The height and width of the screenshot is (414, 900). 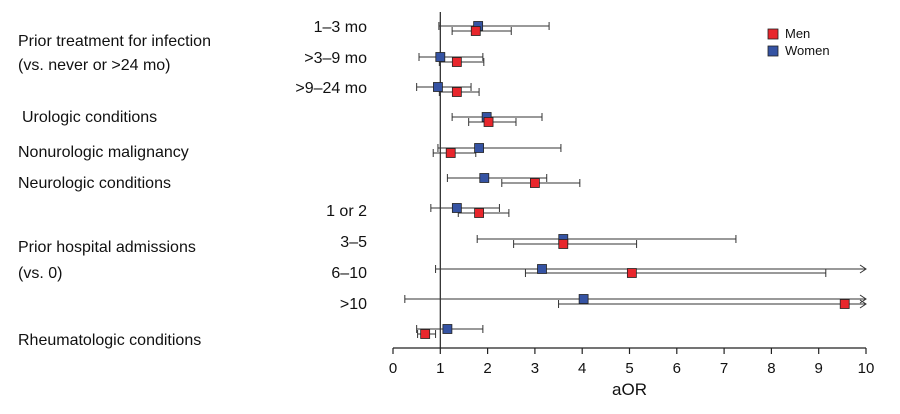 I want to click on group-label-prior-treatment-line-1: Prior treatment for infection, so click(x=114, y=41).